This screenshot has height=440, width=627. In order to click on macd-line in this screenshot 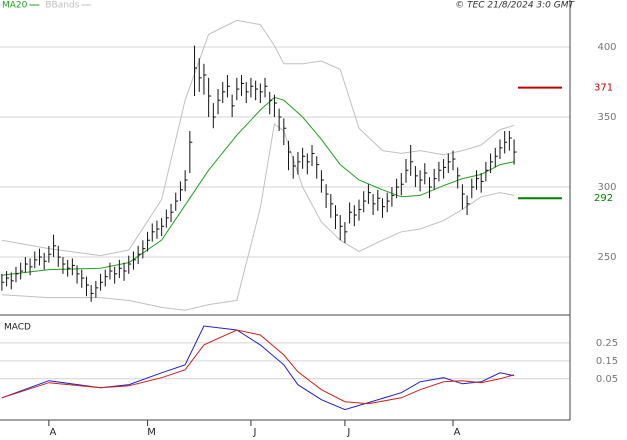, I will do `click(258, 367)`.